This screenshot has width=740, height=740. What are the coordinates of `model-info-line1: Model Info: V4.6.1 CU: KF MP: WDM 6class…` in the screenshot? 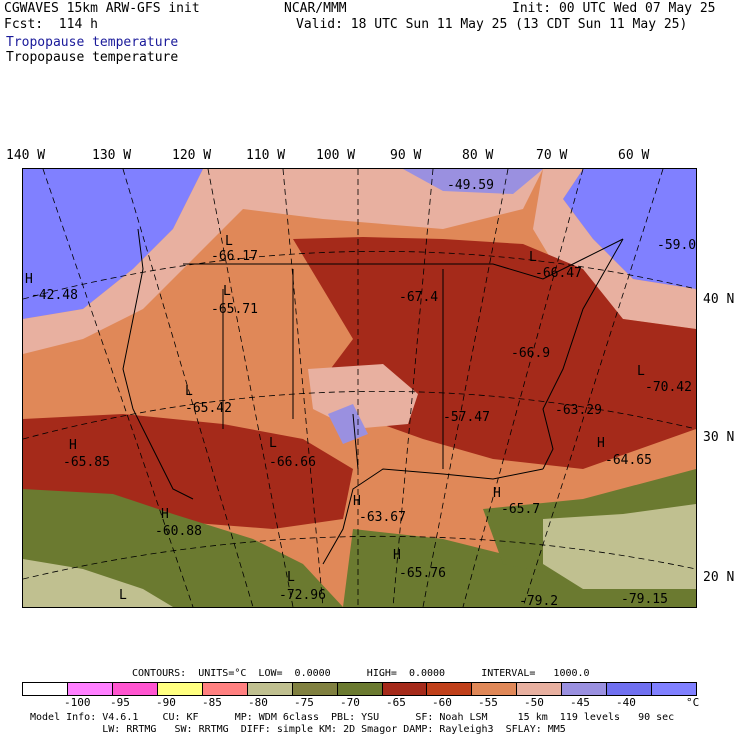 It's located at (352, 717).